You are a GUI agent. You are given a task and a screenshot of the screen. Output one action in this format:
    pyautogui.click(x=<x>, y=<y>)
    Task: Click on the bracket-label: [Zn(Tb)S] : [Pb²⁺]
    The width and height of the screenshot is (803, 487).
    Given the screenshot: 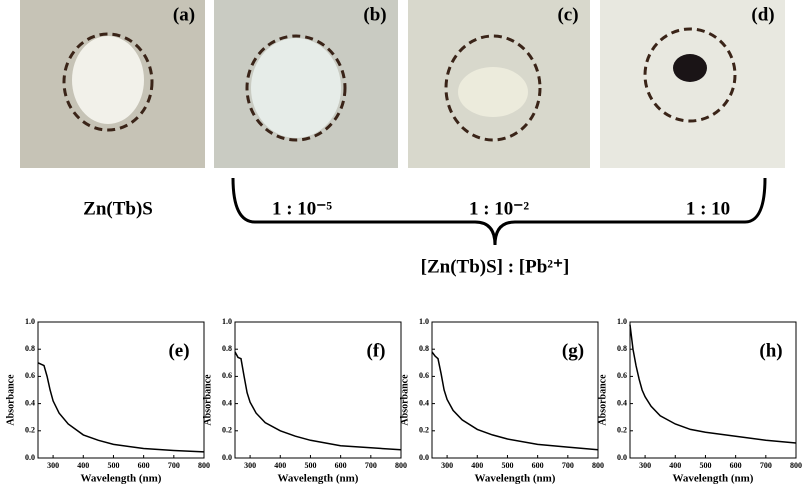 What is the action you would take?
    pyautogui.click(x=495, y=266)
    